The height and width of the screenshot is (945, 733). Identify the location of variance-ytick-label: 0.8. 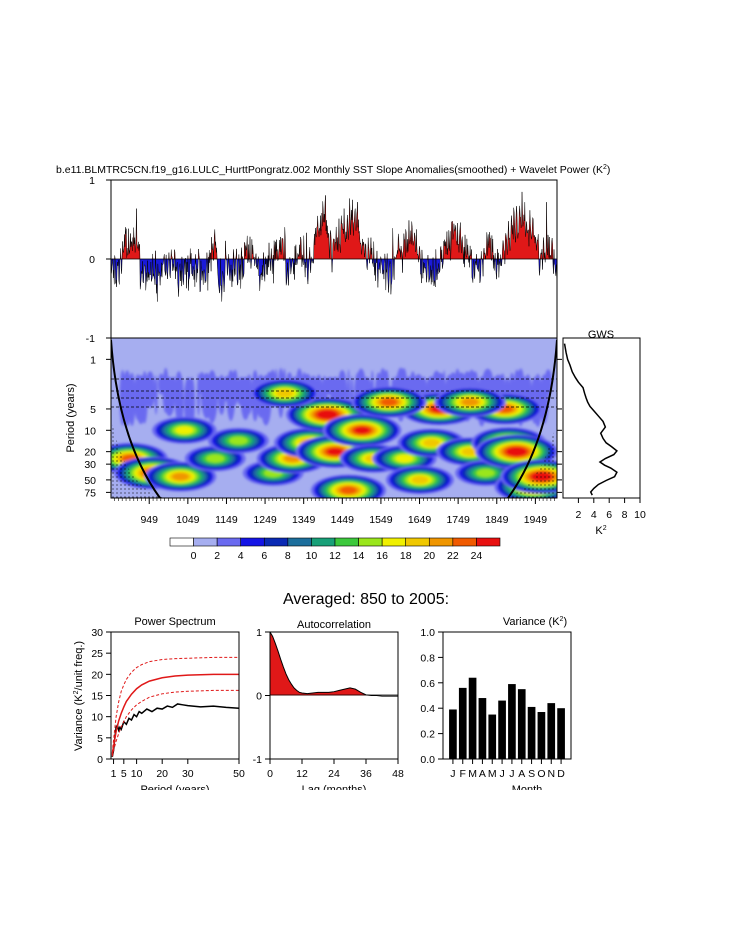
(427, 658).